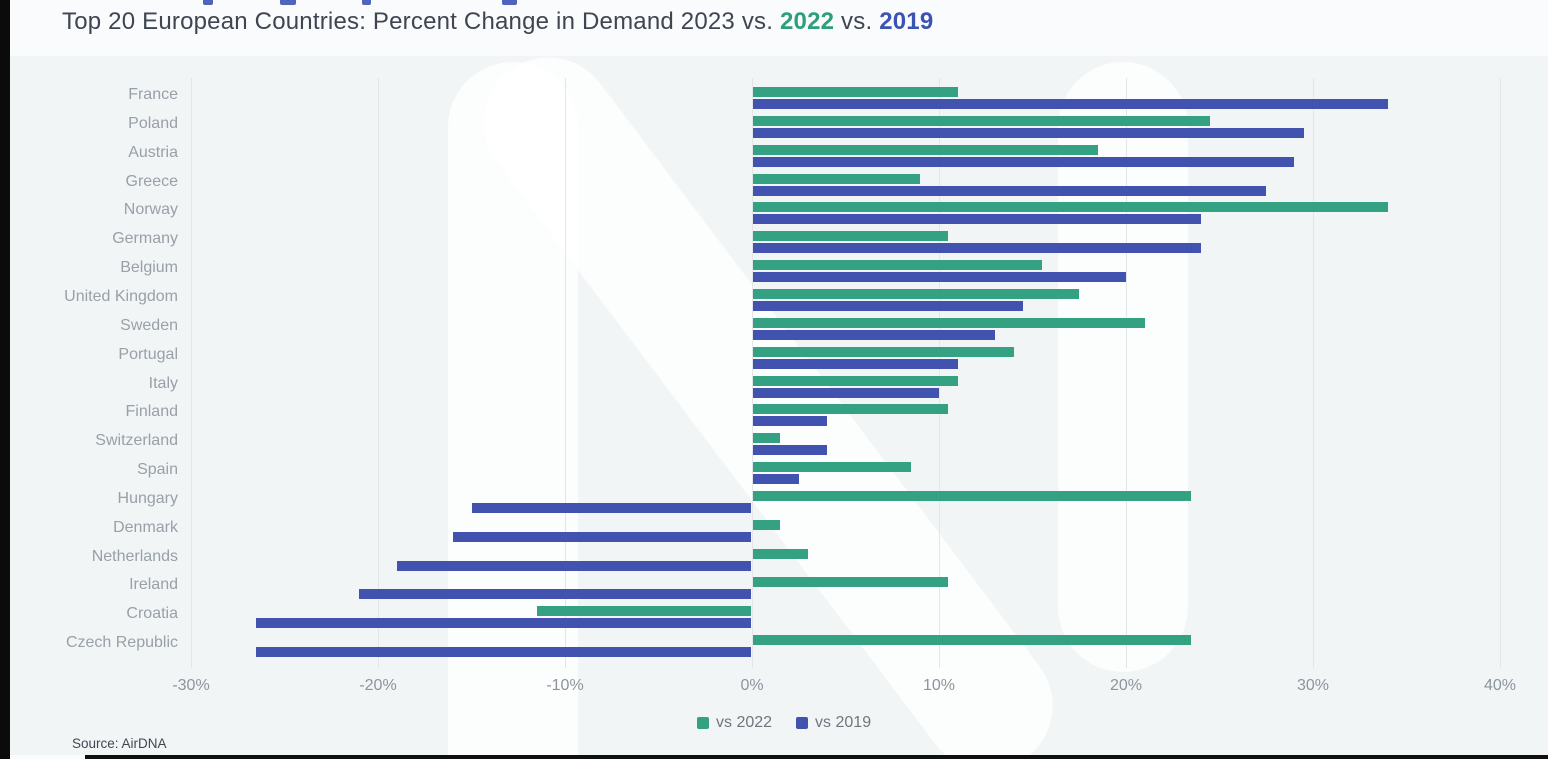  I want to click on country-label-austria: Austria, so click(153, 152).